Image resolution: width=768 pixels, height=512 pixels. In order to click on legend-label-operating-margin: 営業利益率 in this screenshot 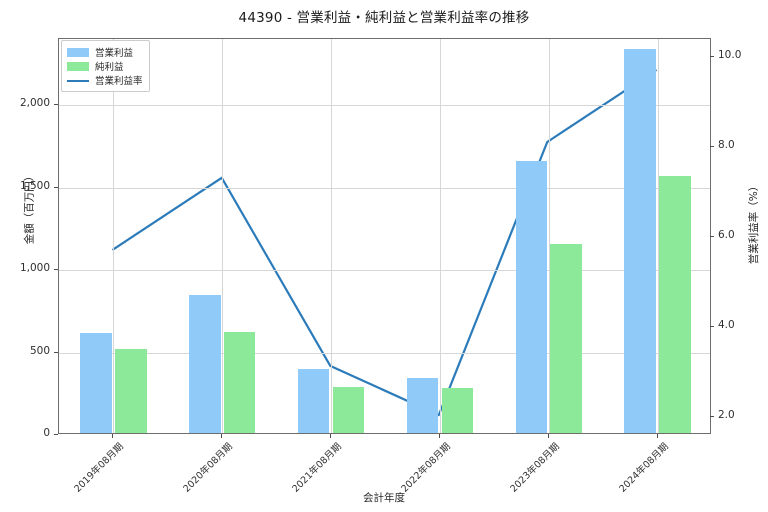, I will do `click(119, 81)`.